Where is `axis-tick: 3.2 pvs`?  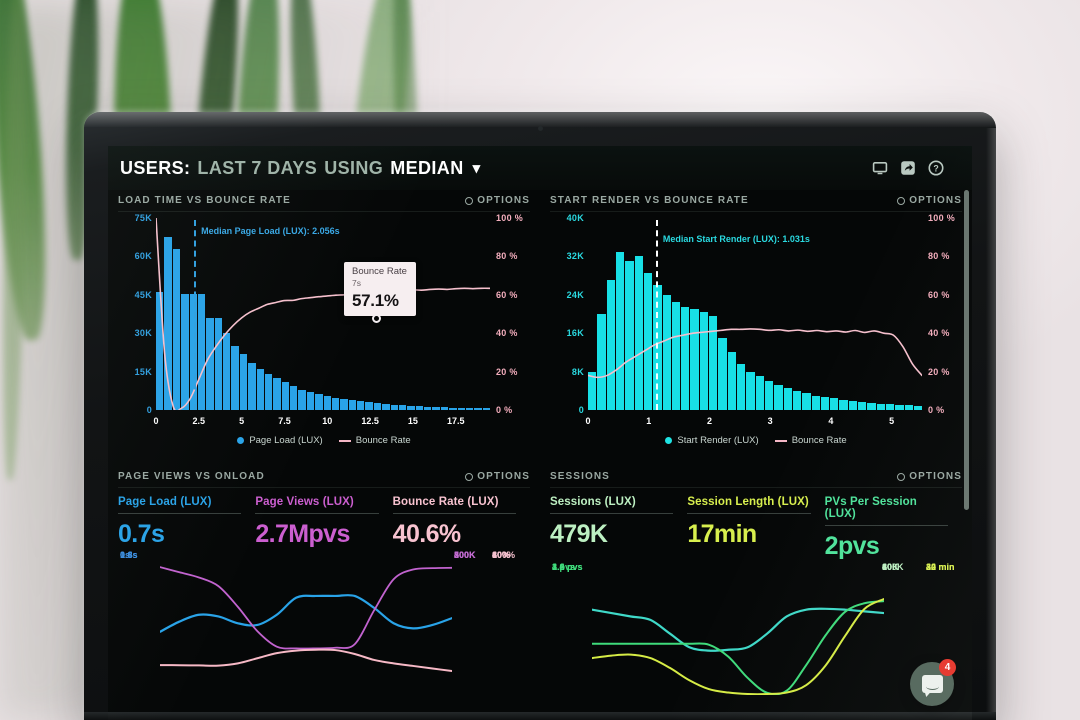
axis-tick: 3.2 pvs is located at coordinates (567, 567).